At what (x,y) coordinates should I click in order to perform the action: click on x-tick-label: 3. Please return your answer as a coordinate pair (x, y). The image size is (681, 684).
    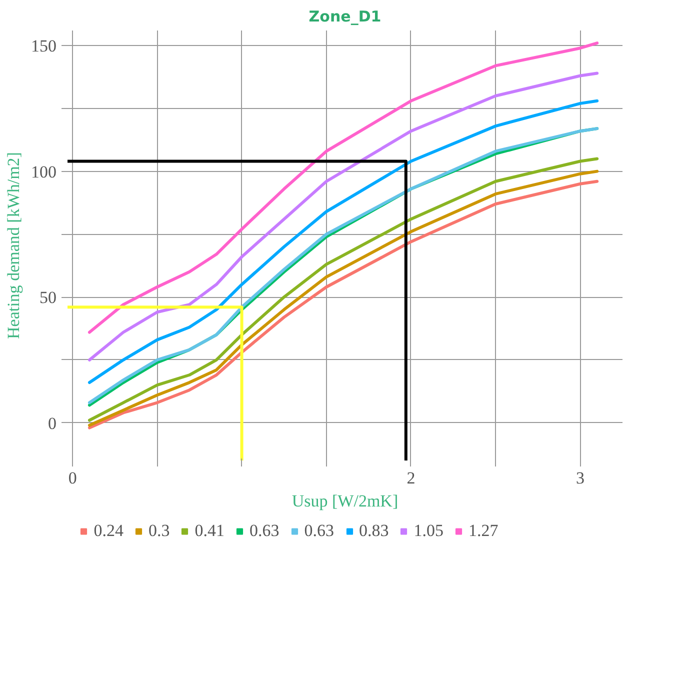
    Looking at the image, I should click on (580, 478).